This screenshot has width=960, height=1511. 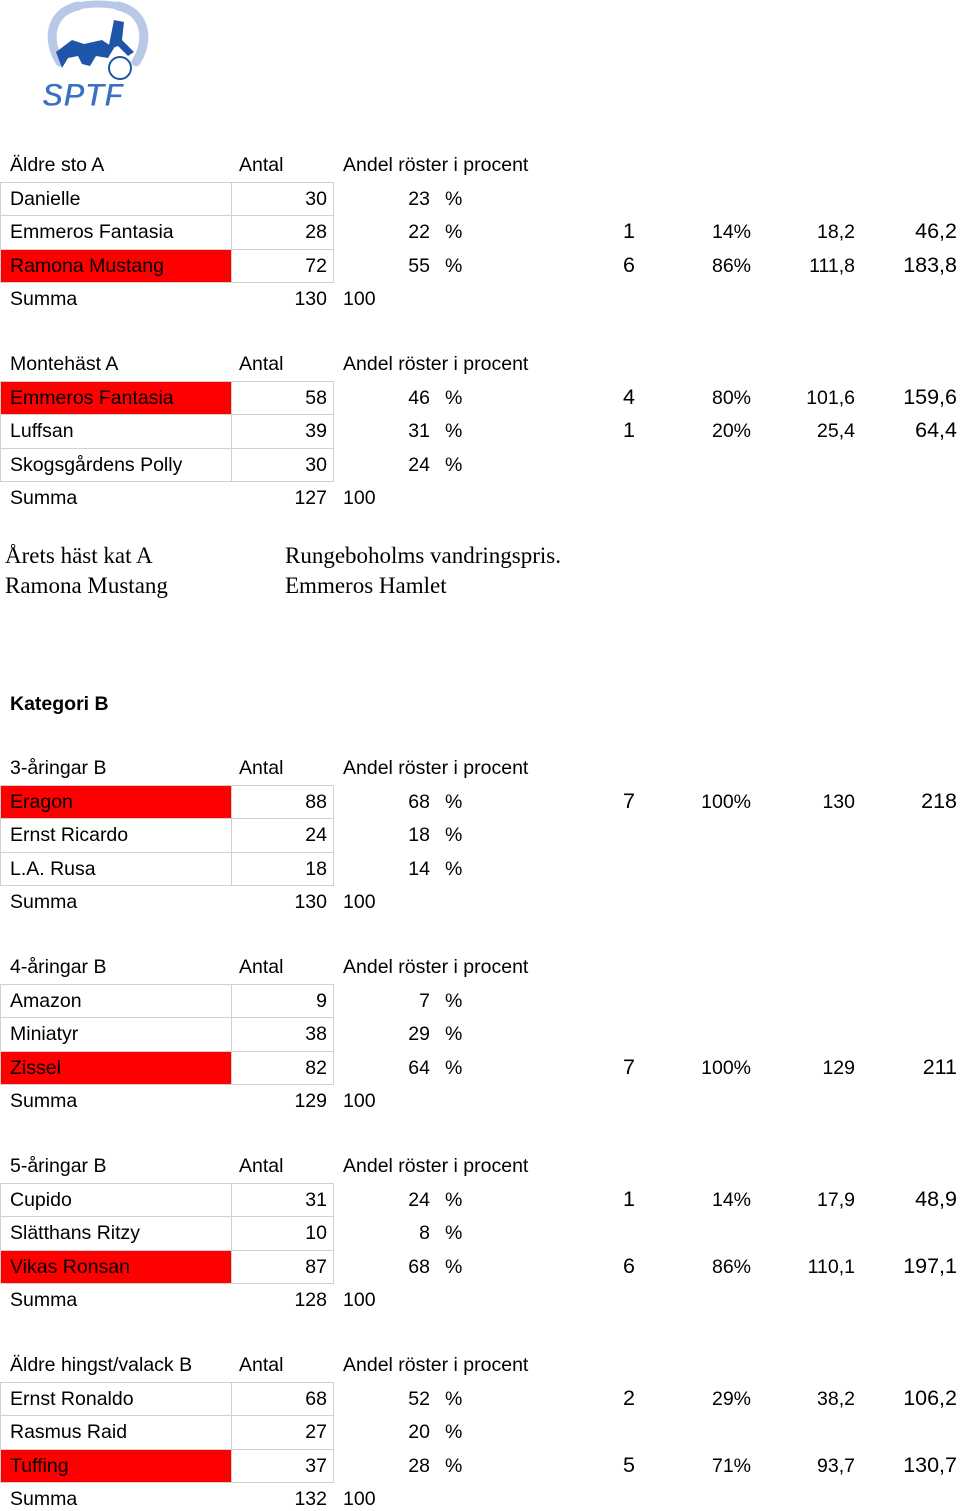 I want to click on score: 129, so click(x=838, y=1067).